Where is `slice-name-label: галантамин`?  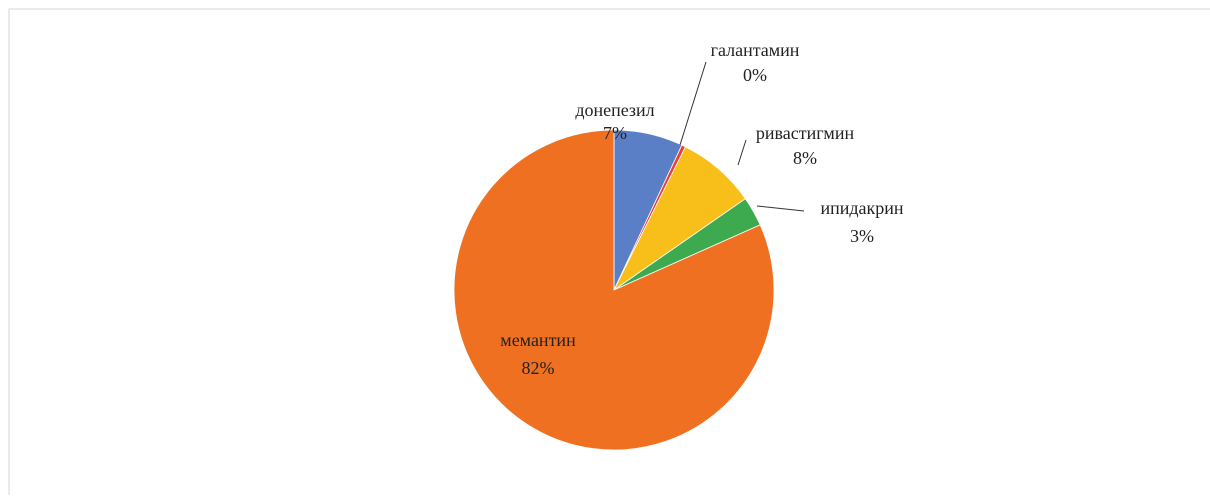 slice-name-label: галантамин is located at coordinates (755, 50).